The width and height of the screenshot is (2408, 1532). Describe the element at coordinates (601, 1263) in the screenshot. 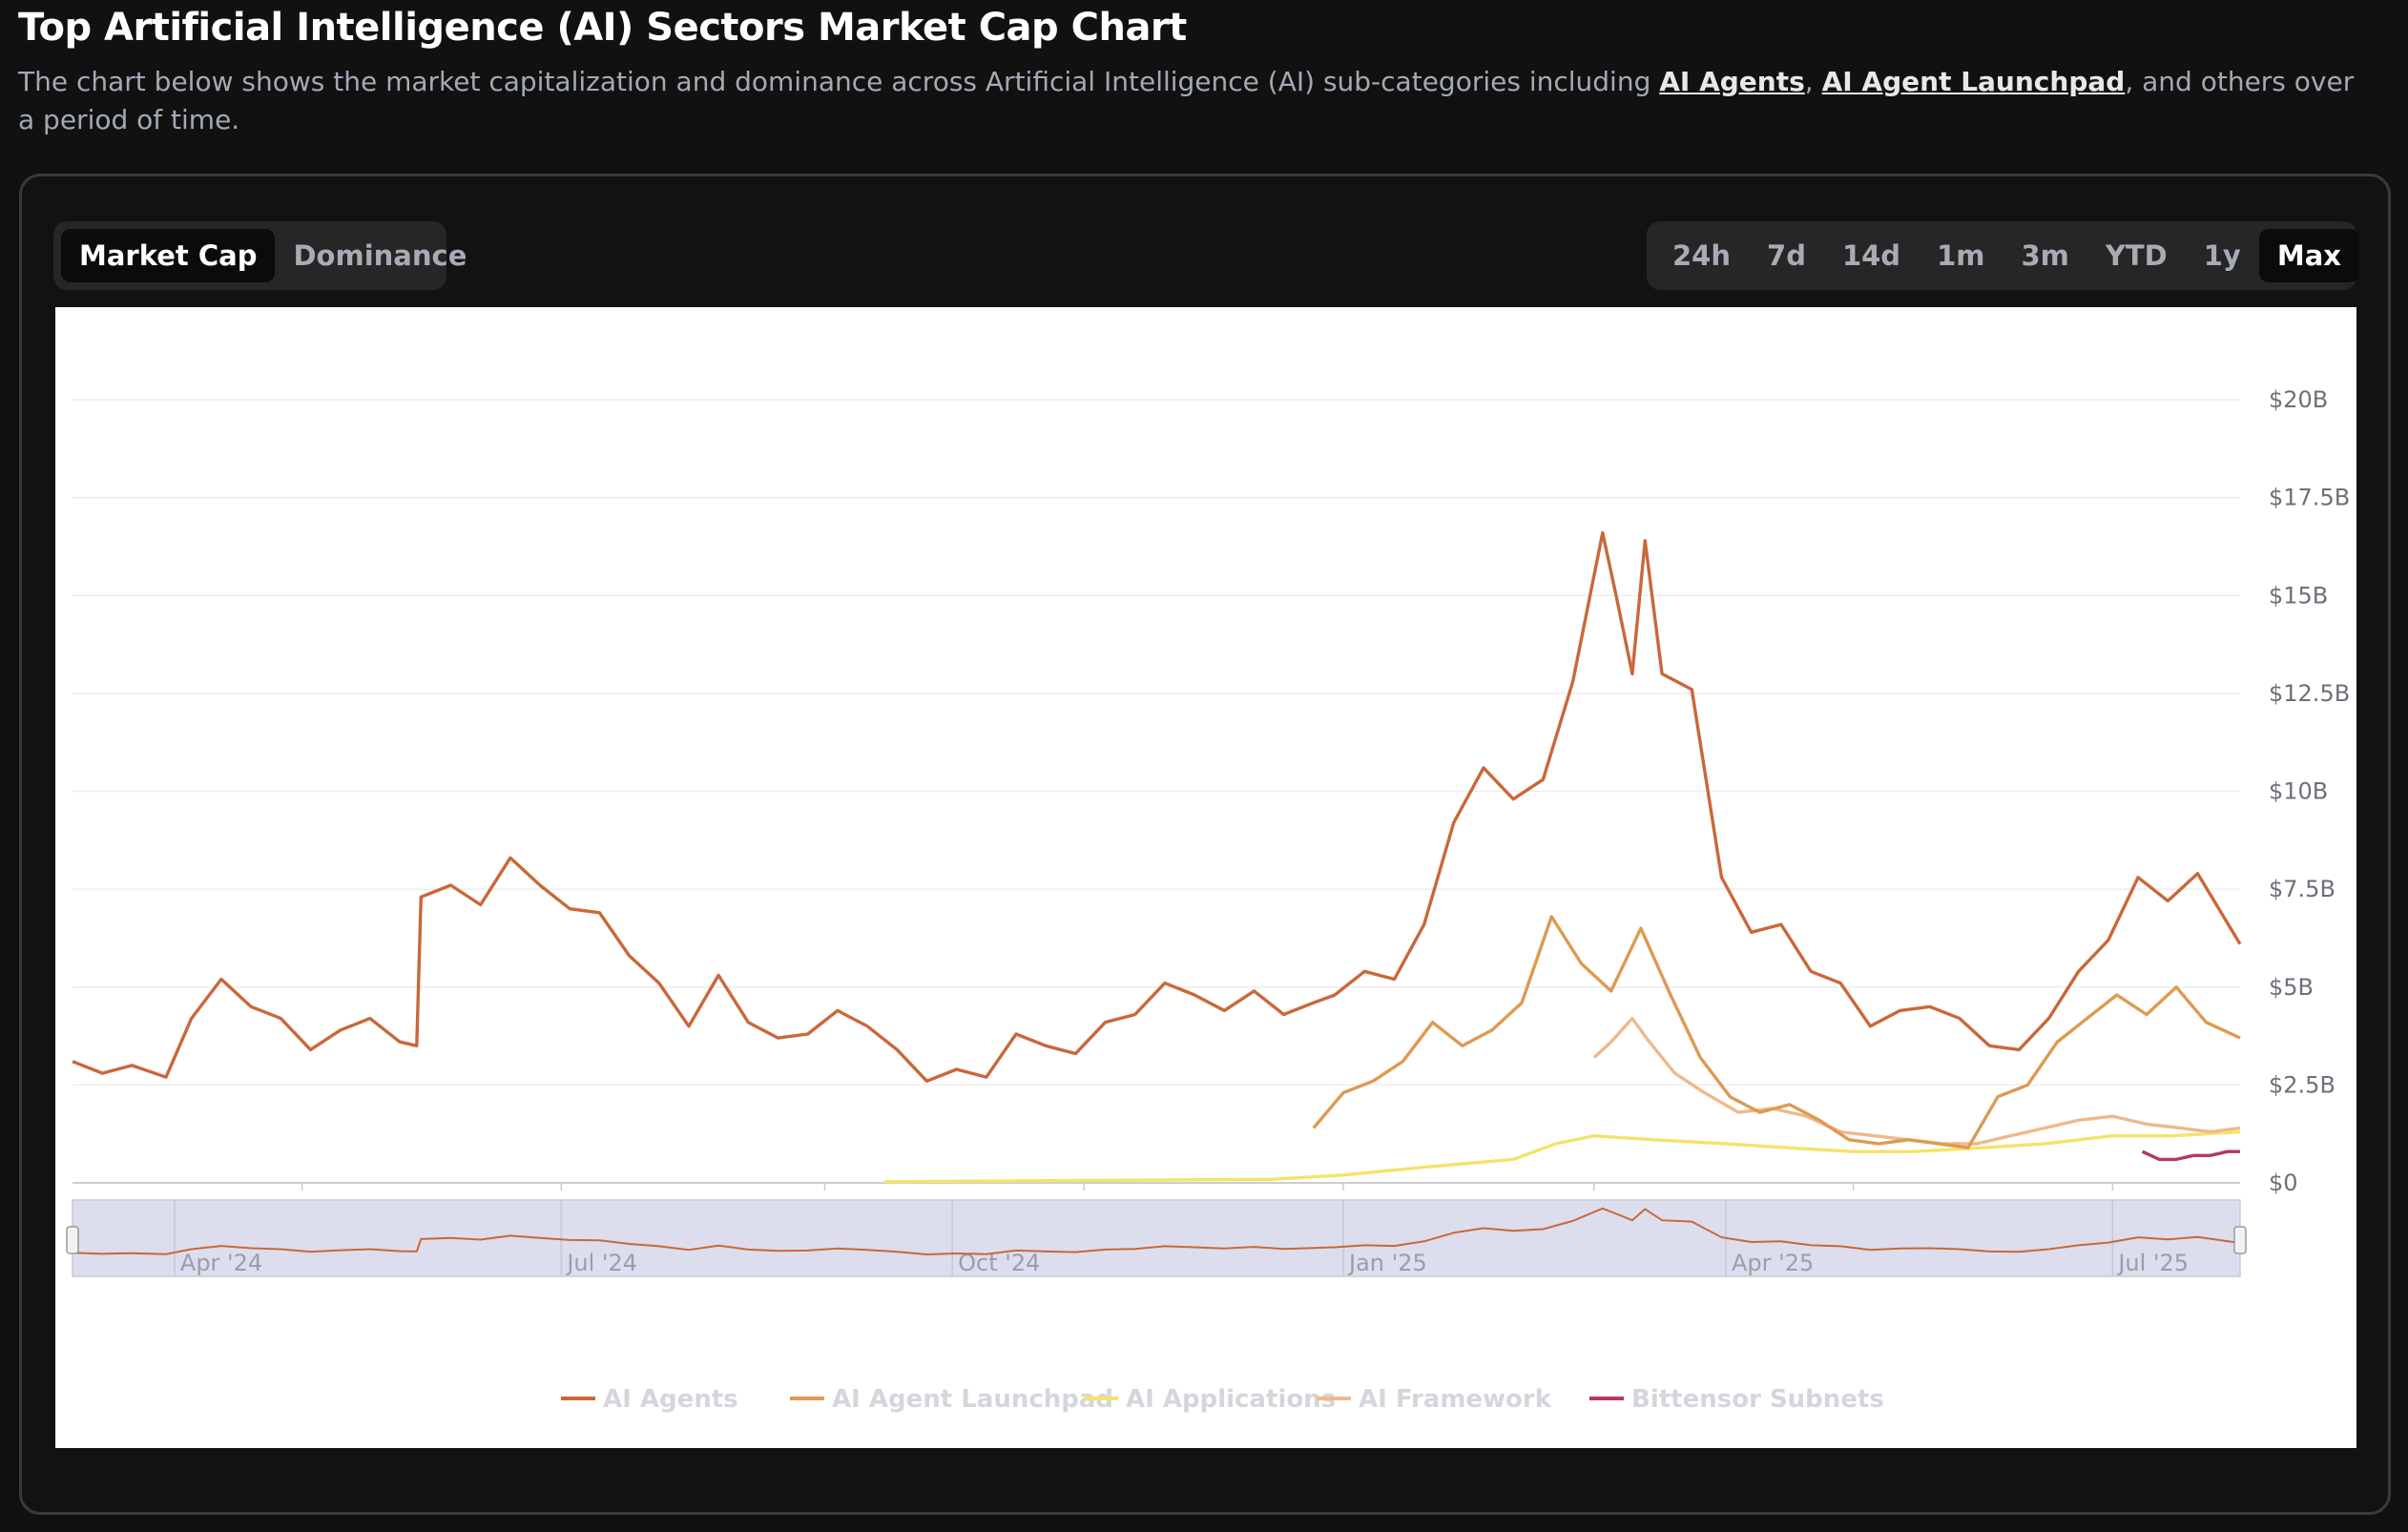

I see `navigator-tick-label: Jul '24` at that location.